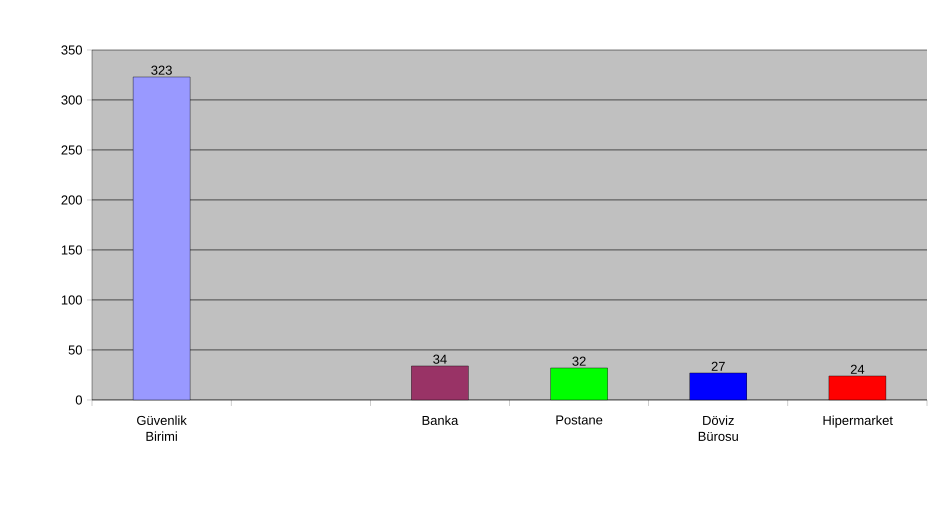 The height and width of the screenshot is (505, 936). What do you see at coordinates (72, 250) in the screenshot?
I see `y-tick-label: 150` at bounding box center [72, 250].